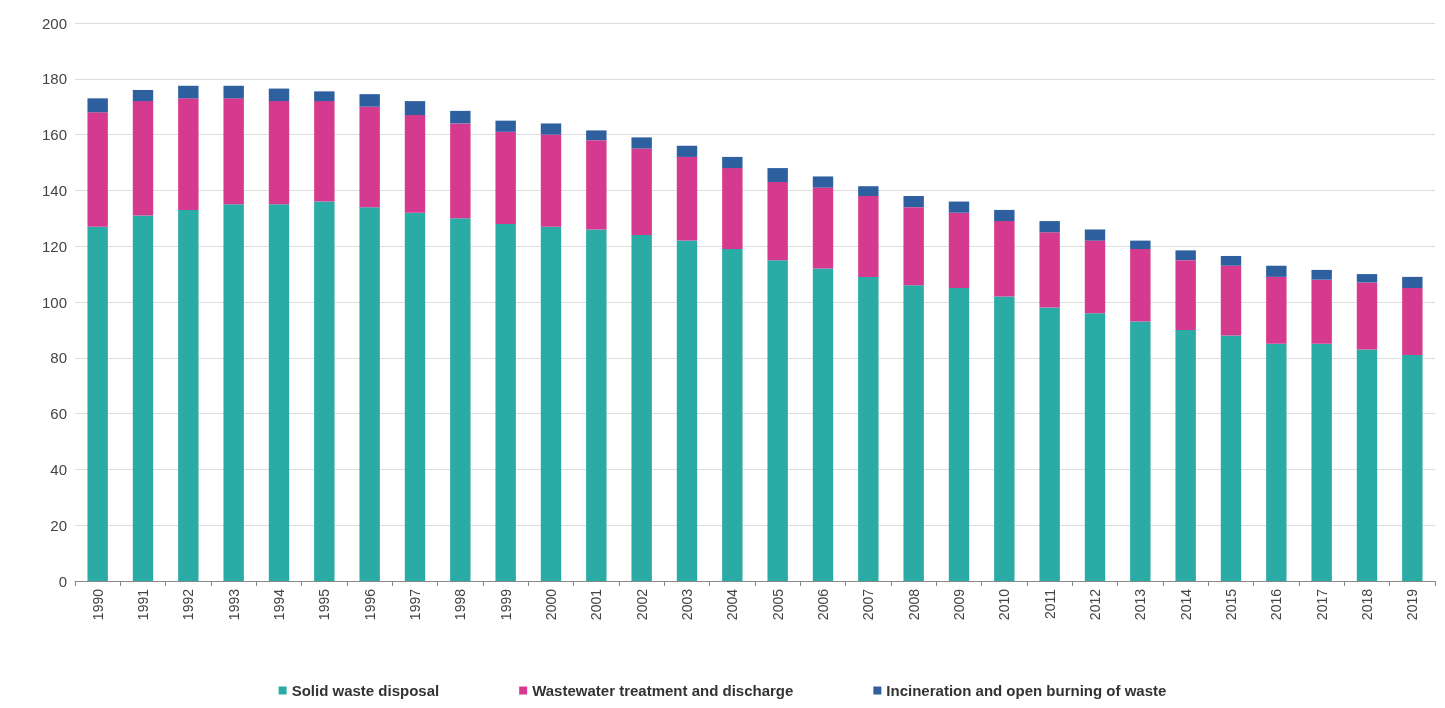 The height and width of the screenshot is (708, 1445). Describe the element at coordinates (1321, 604) in the screenshot. I see `x-tick-label: 2017` at that location.